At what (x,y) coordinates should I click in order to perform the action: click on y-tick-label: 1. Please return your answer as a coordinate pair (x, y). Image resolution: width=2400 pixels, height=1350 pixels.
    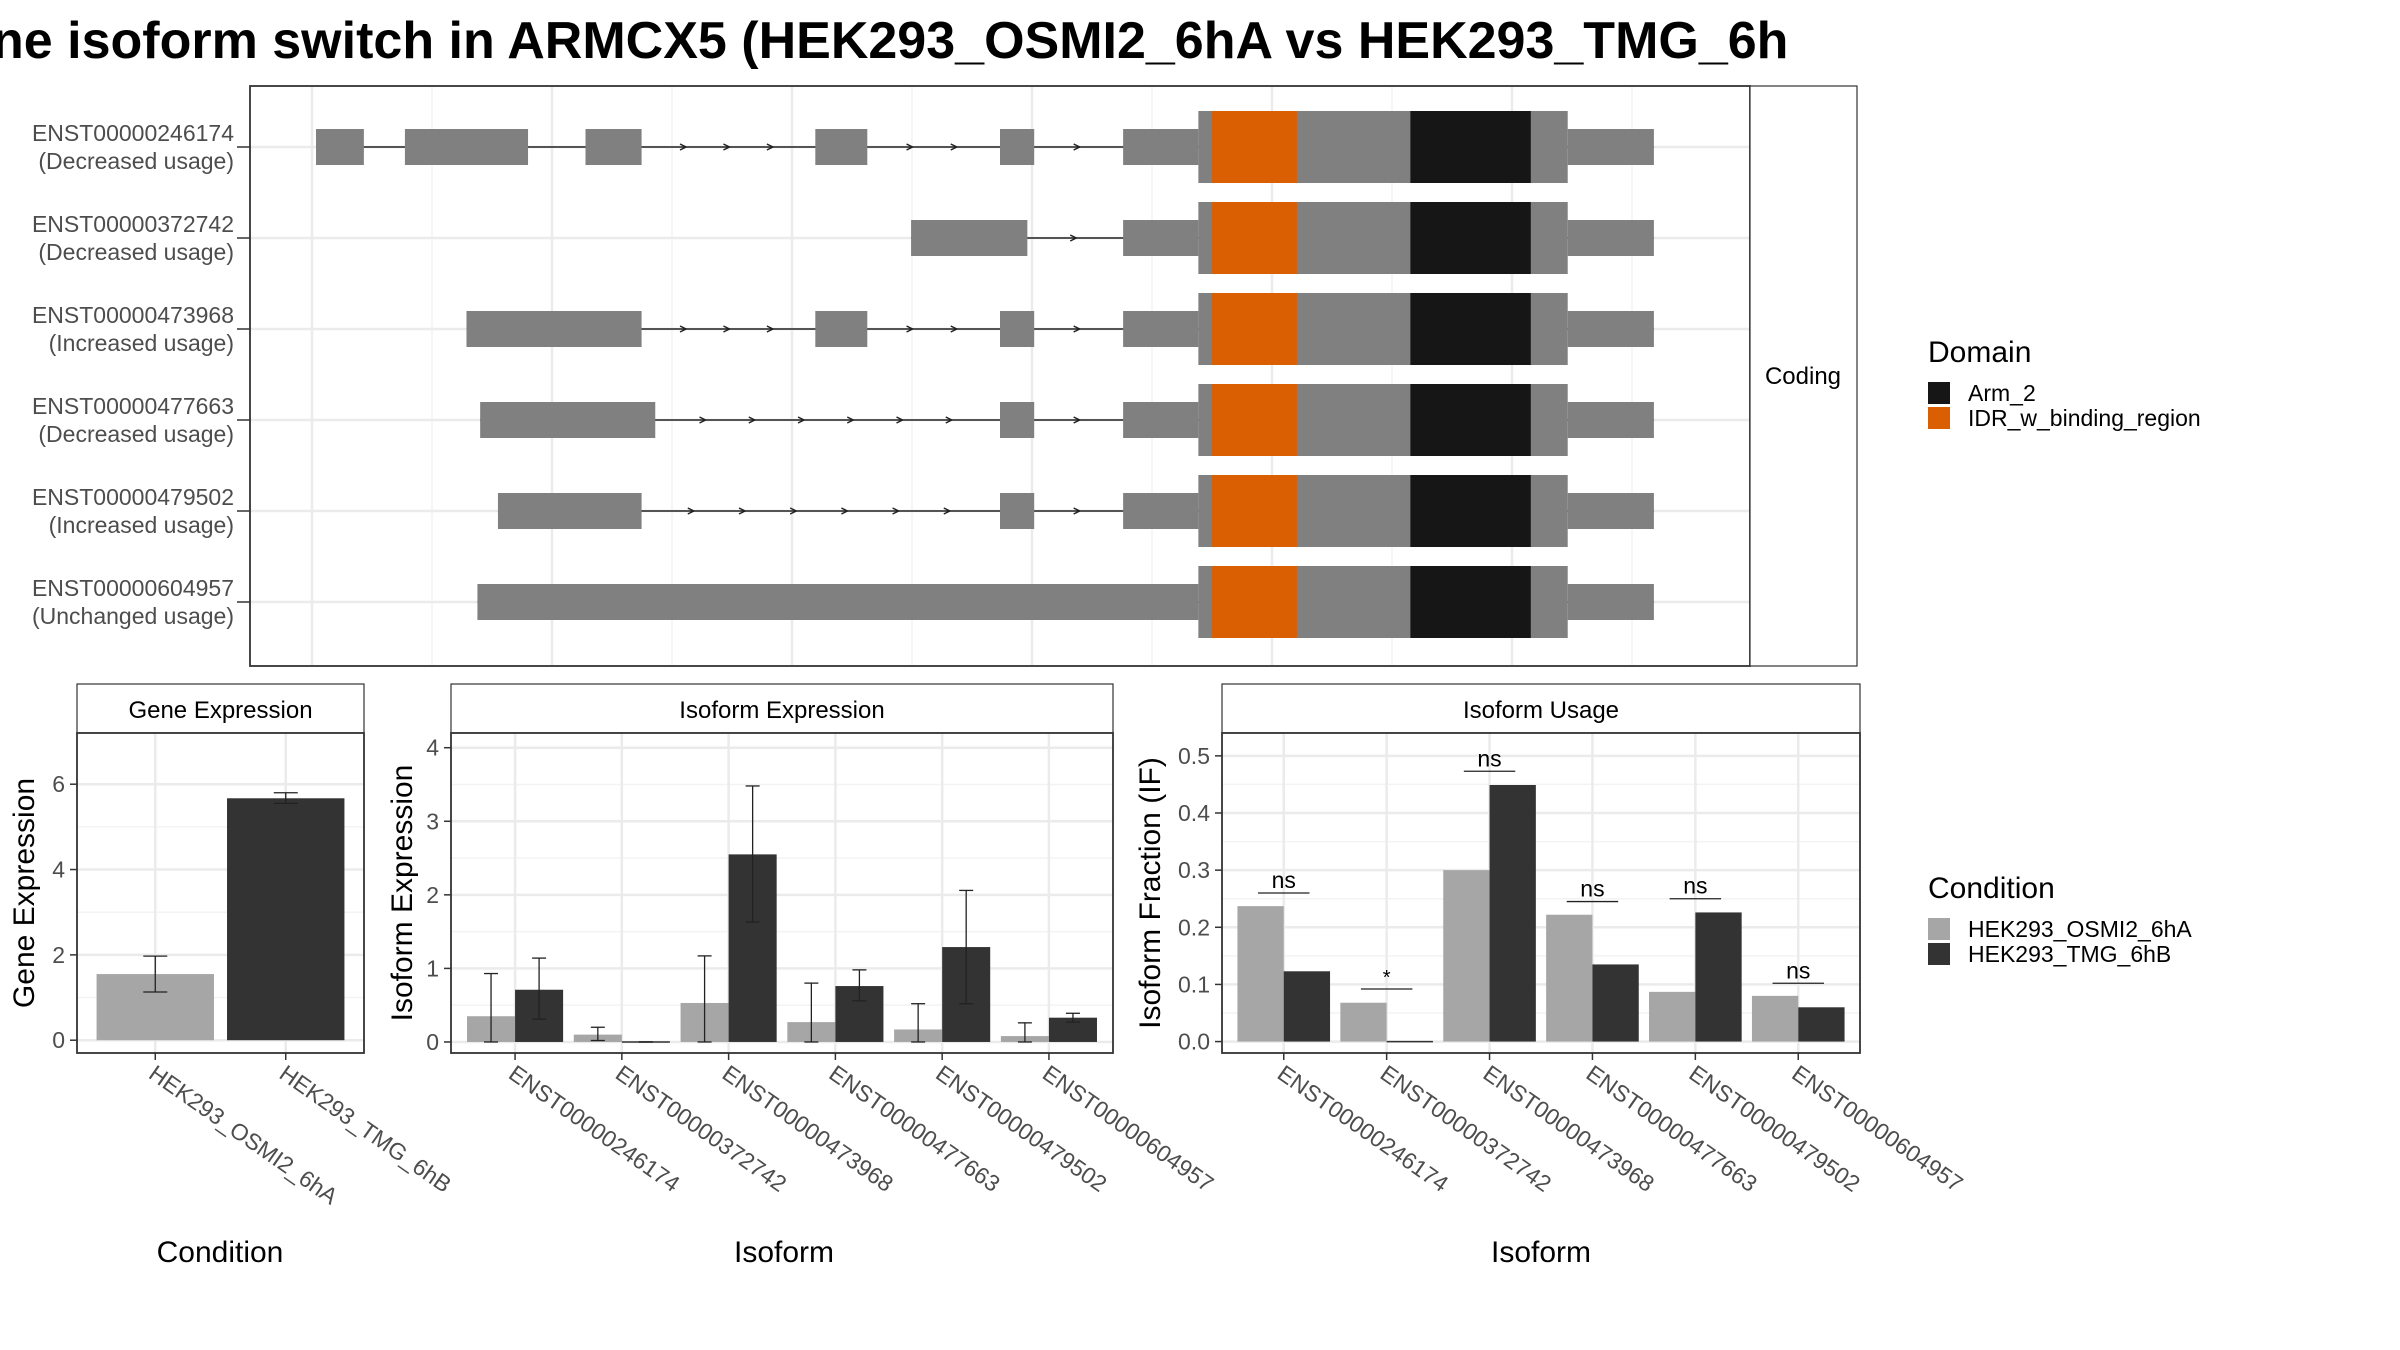
    Looking at the image, I should click on (432, 968).